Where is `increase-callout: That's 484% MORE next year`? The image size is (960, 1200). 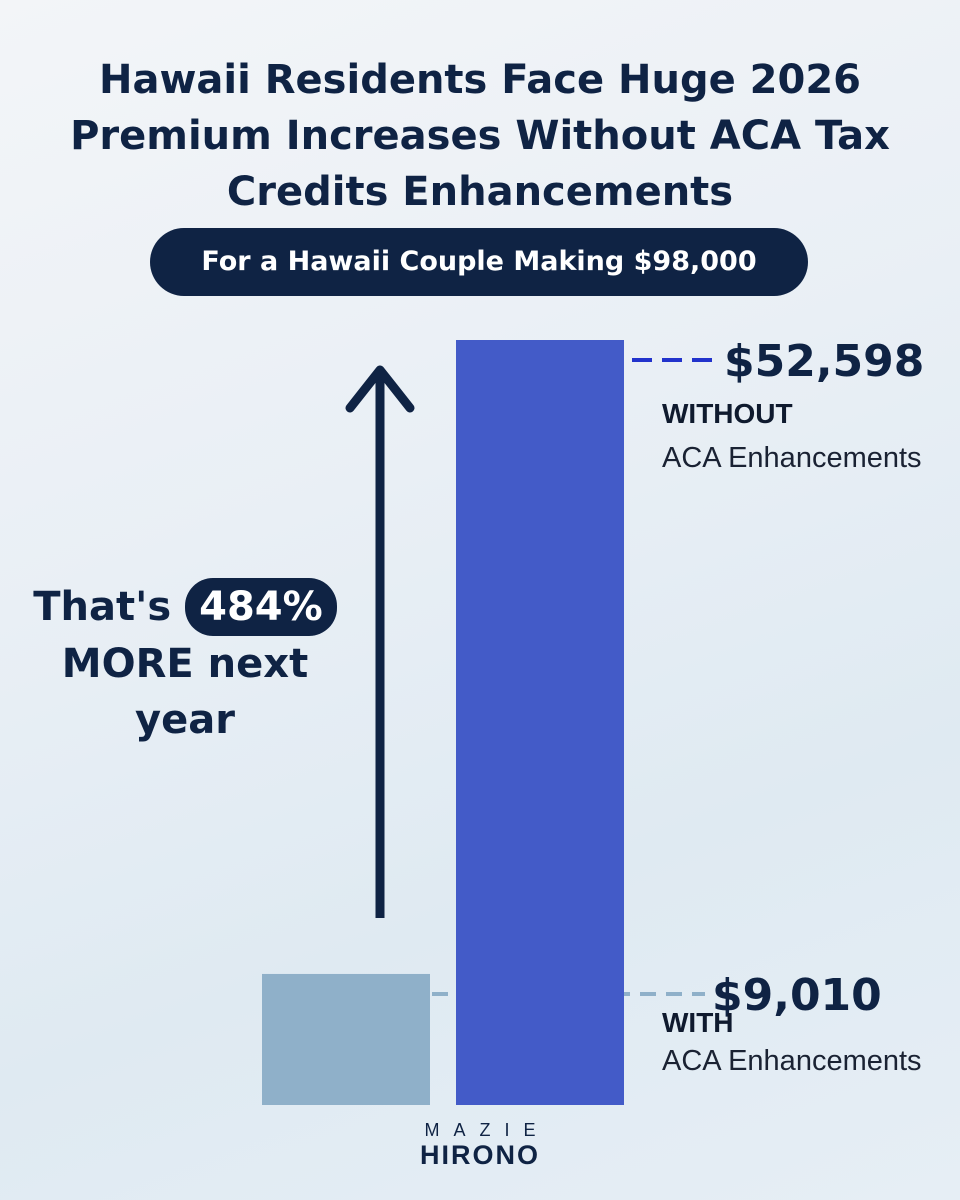
increase-callout: That's 484% MORE next year is located at coordinates (185, 663).